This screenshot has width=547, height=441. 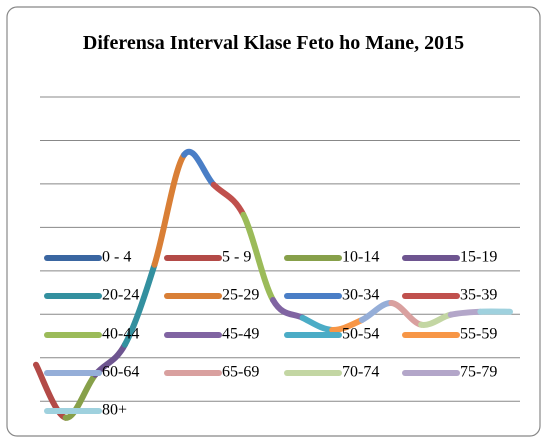 What do you see at coordinates (120, 372) in the screenshot?
I see `legend-label: 60-64` at bounding box center [120, 372].